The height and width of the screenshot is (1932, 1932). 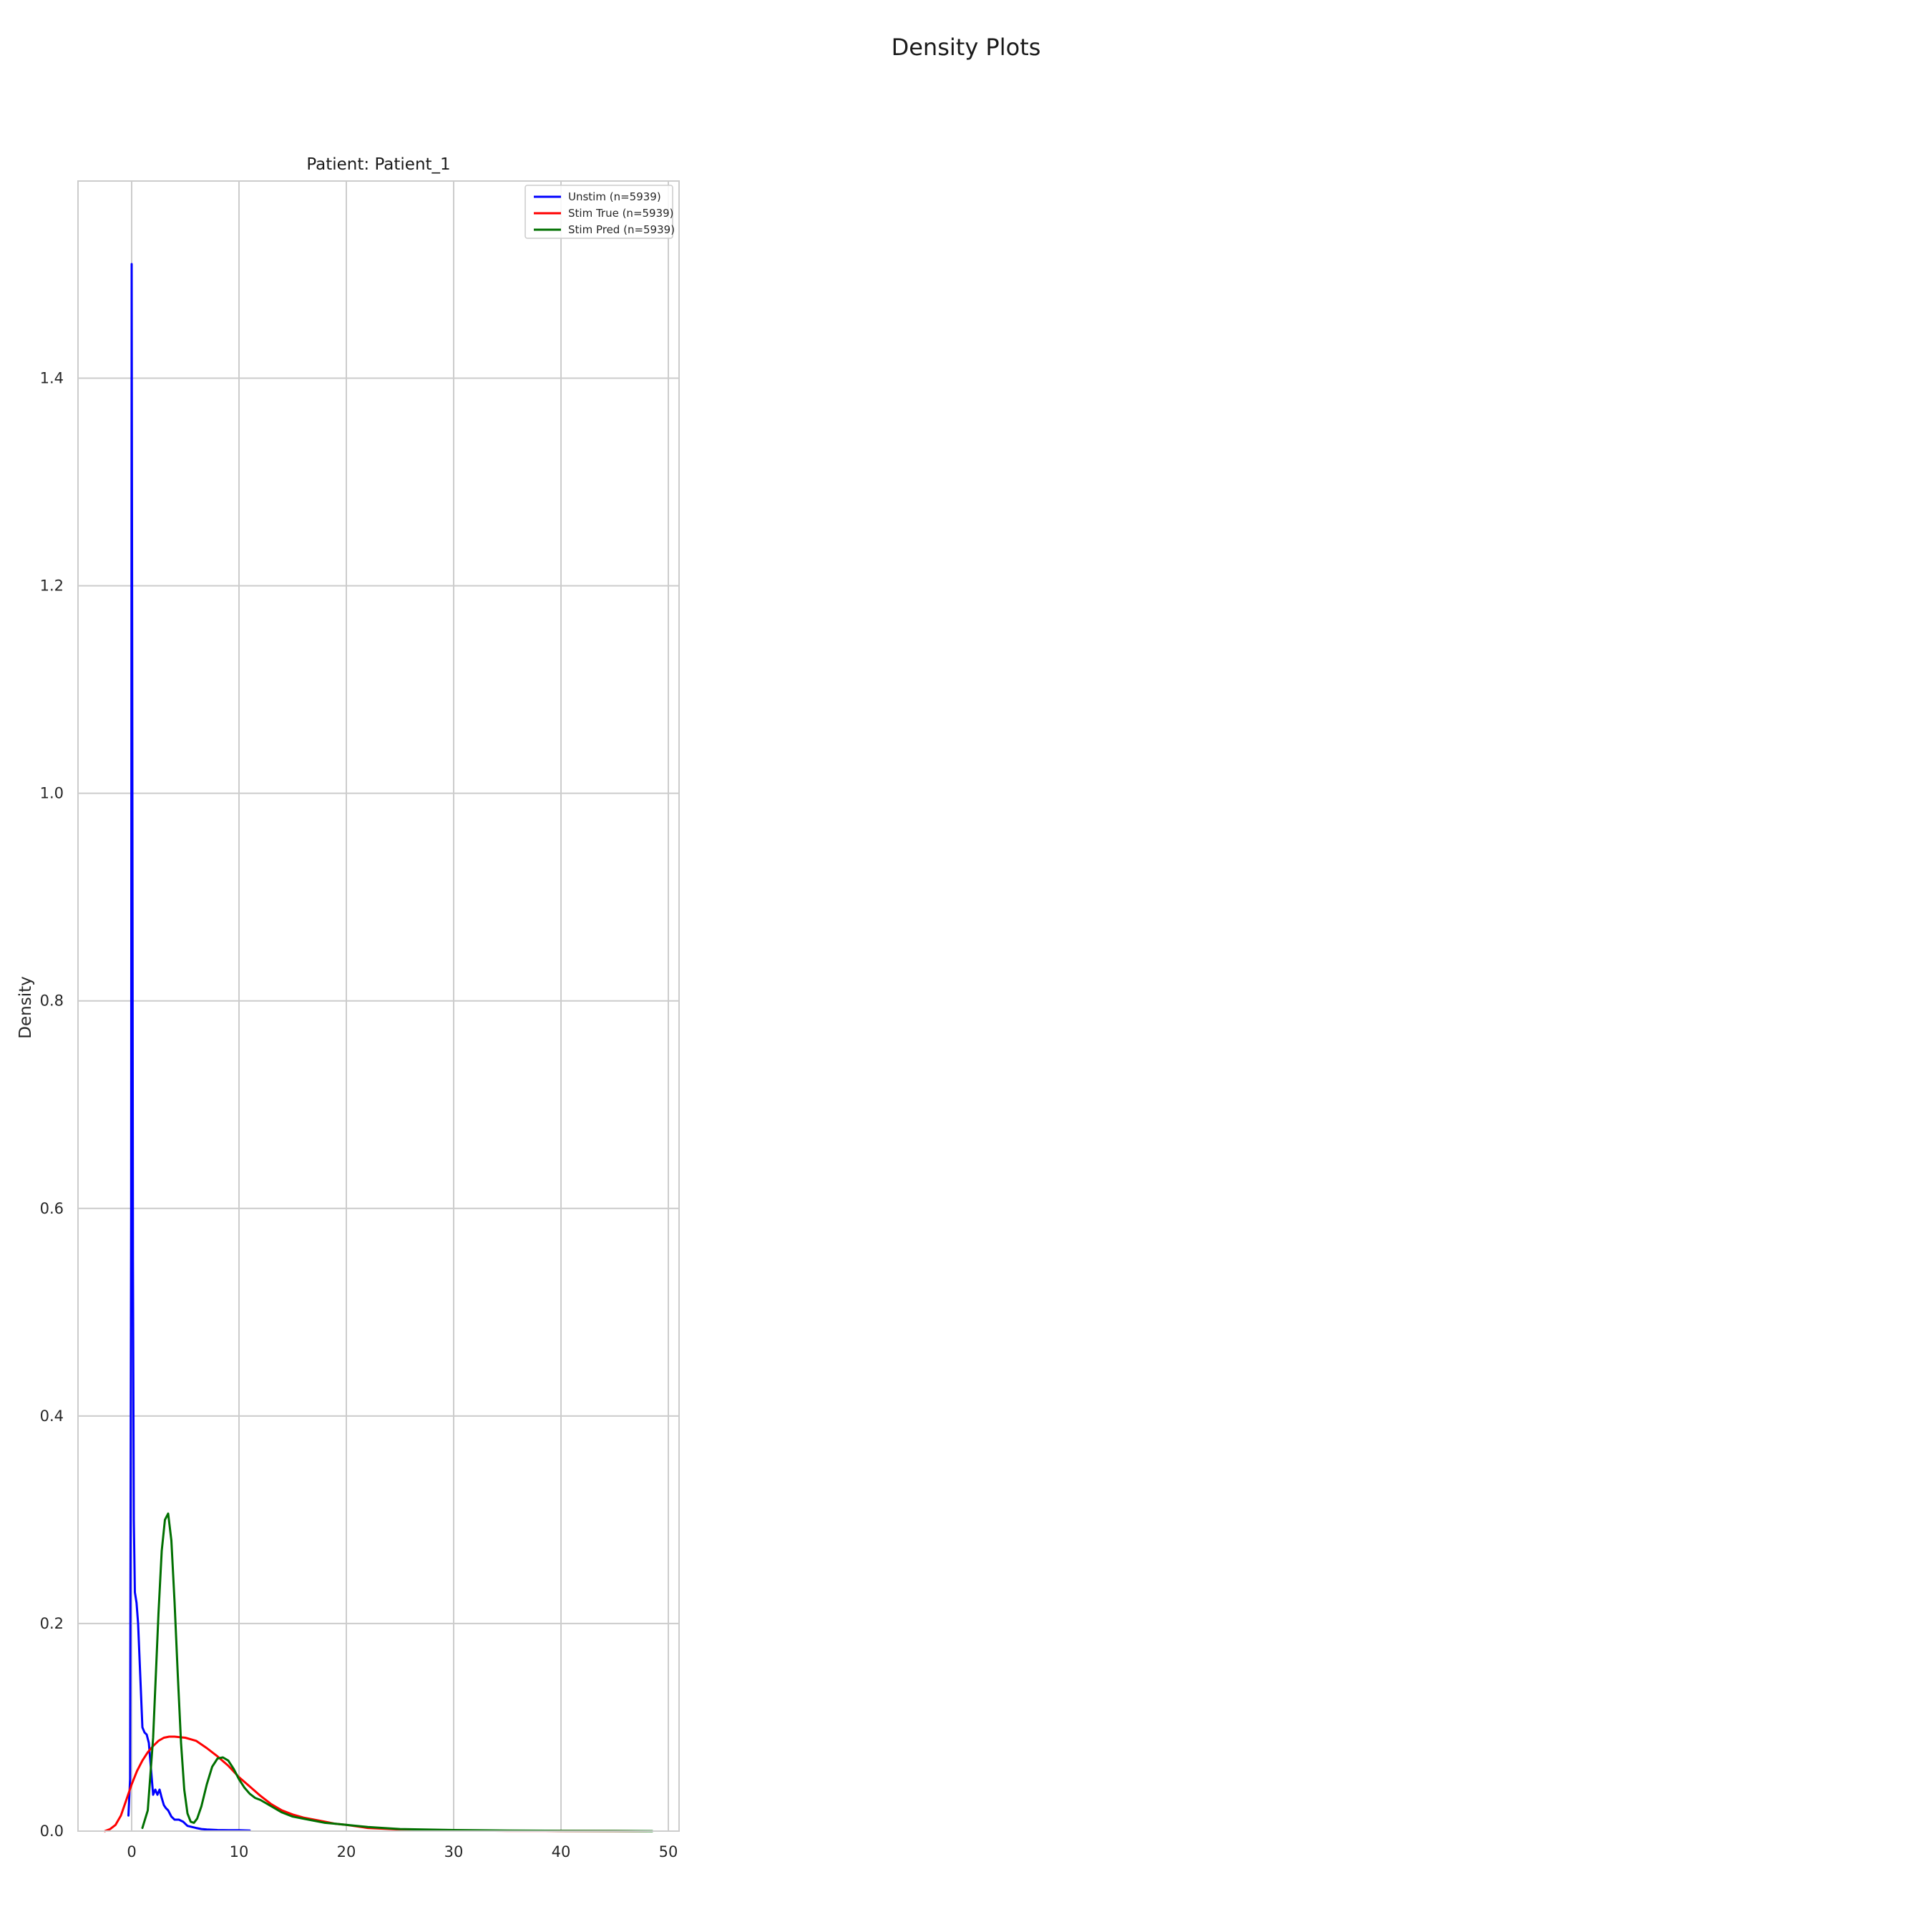 What do you see at coordinates (52, 586) in the screenshot?
I see `y-tick-label: 1.2` at bounding box center [52, 586].